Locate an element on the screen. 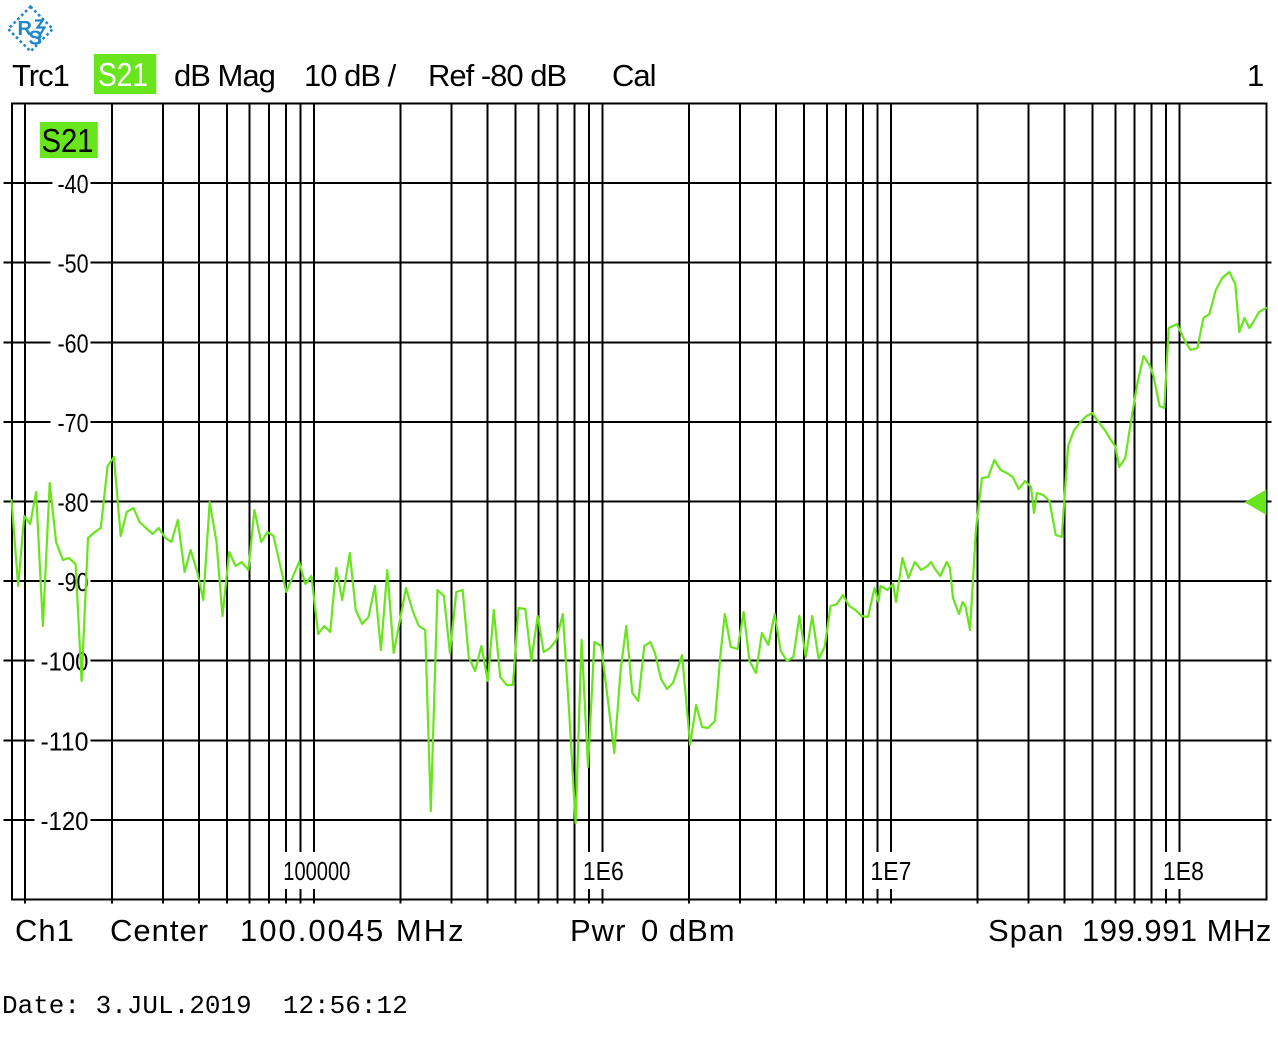 The width and height of the screenshot is (1278, 1052). svg-text: -70 is located at coordinates (73, 423).